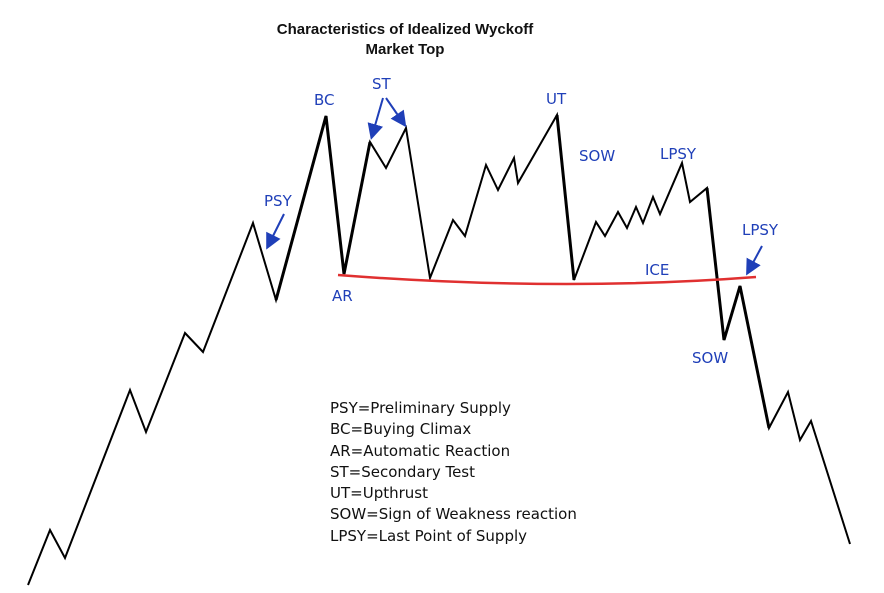 The width and height of the screenshot is (884, 593). Describe the element at coordinates (420, 408) in the screenshot. I see `legend-item-psy: PSY=Preliminary Supply` at that location.